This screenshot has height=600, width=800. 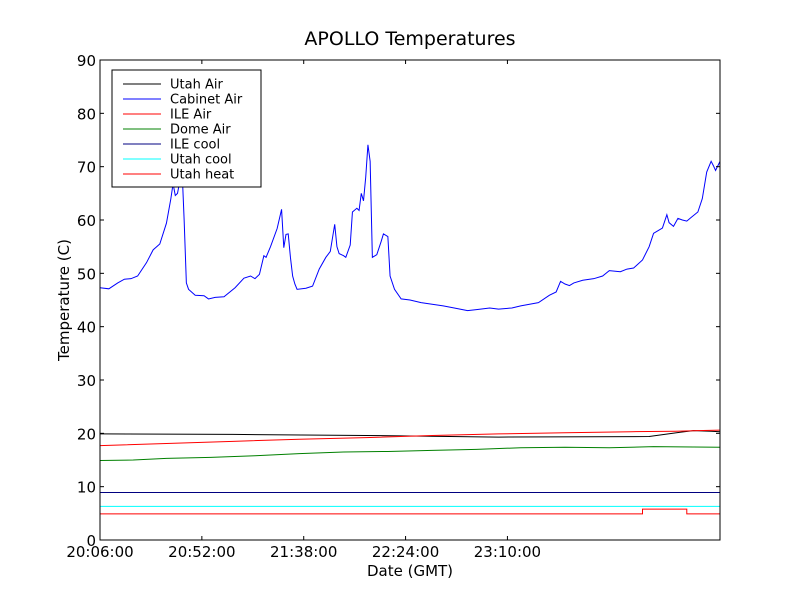 What do you see at coordinates (91, 541) in the screenshot?
I see `y-tick-label: 0` at bounding box center [91, 541].